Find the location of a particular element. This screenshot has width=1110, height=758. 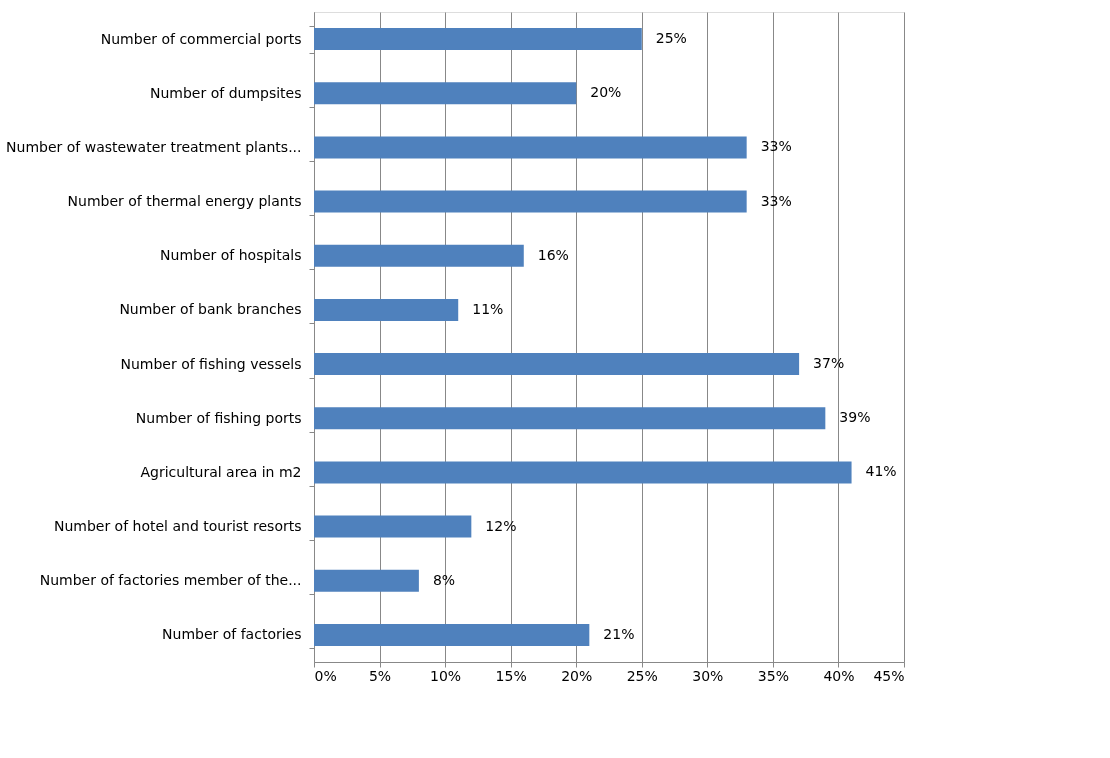

data-label: 12% is located at coordinates (501, 525).